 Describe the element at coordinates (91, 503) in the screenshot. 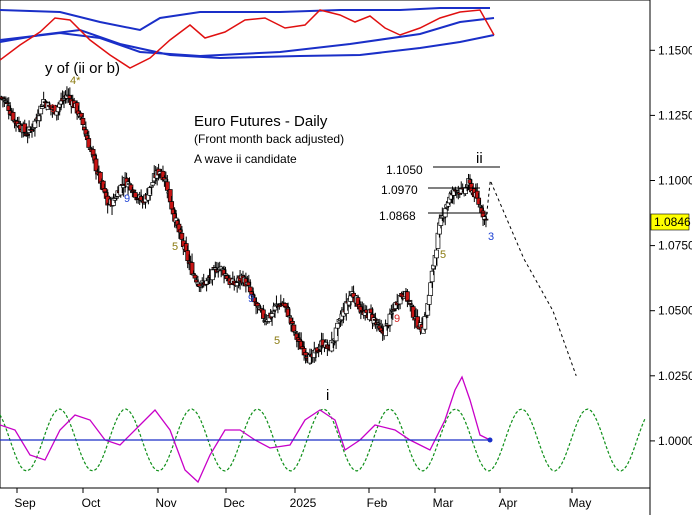

I see `x-tick-label: Oct` at that location.